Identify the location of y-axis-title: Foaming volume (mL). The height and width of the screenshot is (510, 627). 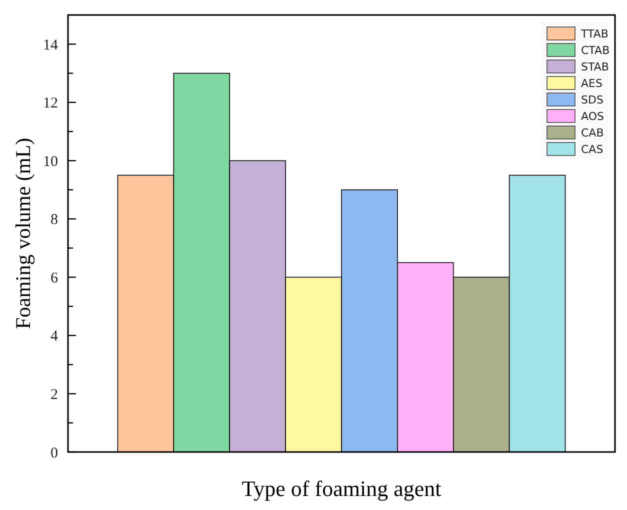
(23, 234).